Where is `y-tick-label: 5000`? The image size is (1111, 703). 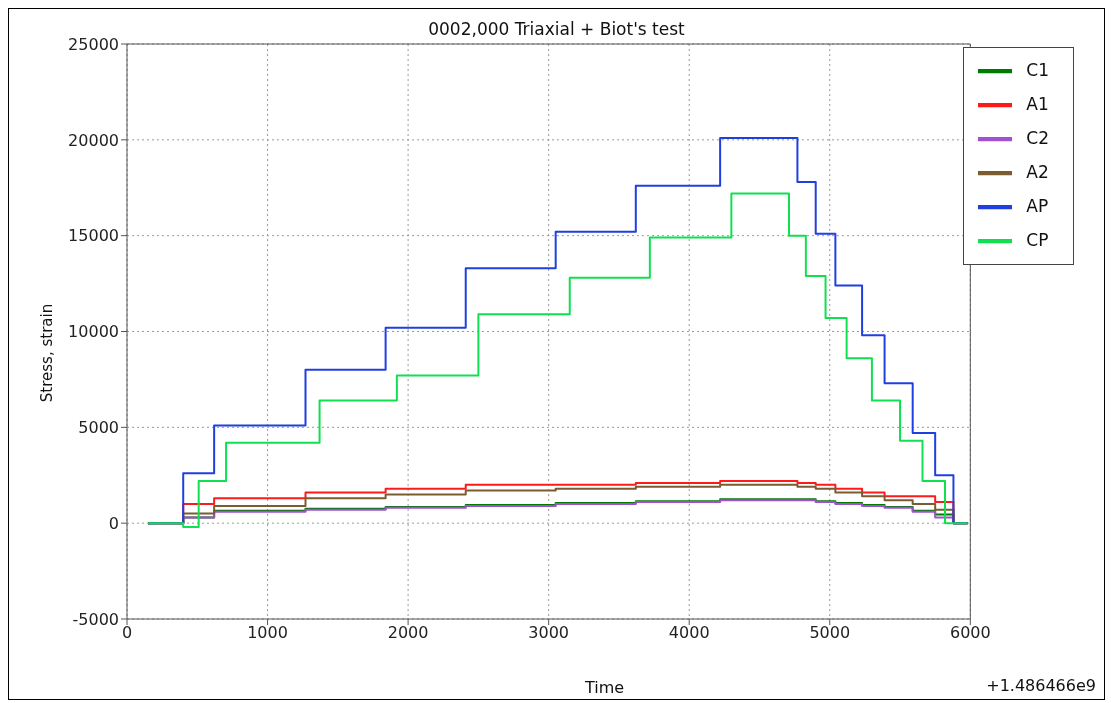 y-tick-label: 5000 is located at coordinates (98, 428).